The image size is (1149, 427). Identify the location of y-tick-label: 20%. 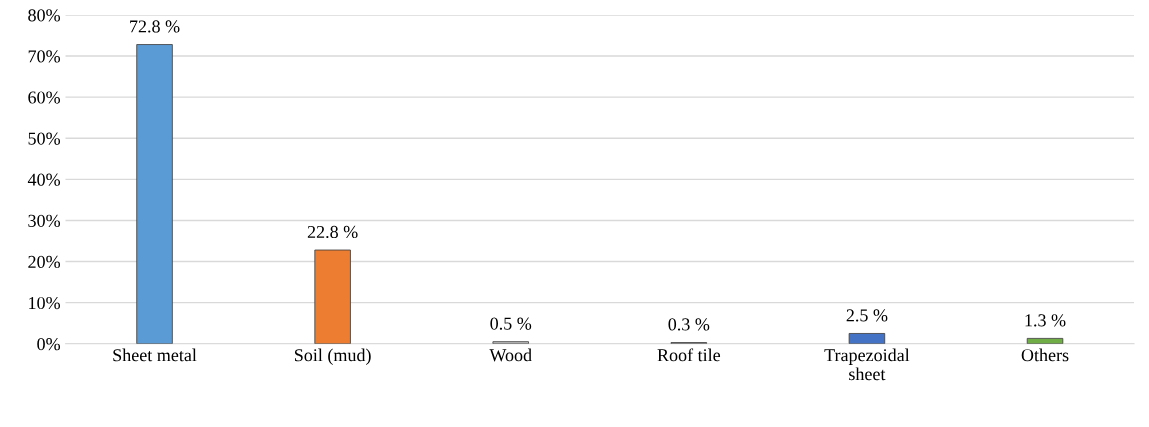
(44, 262).